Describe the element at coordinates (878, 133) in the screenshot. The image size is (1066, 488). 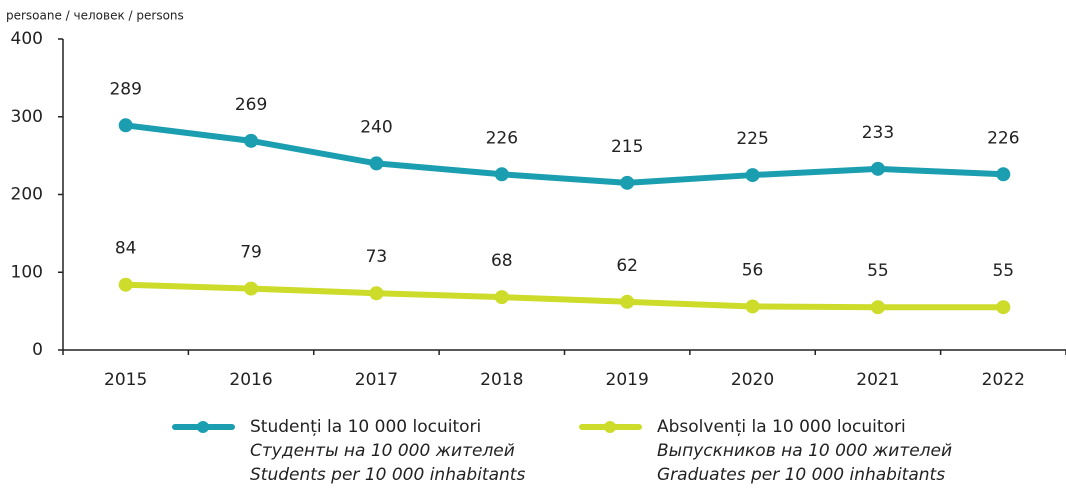
I see `data-label: 233` at that location.